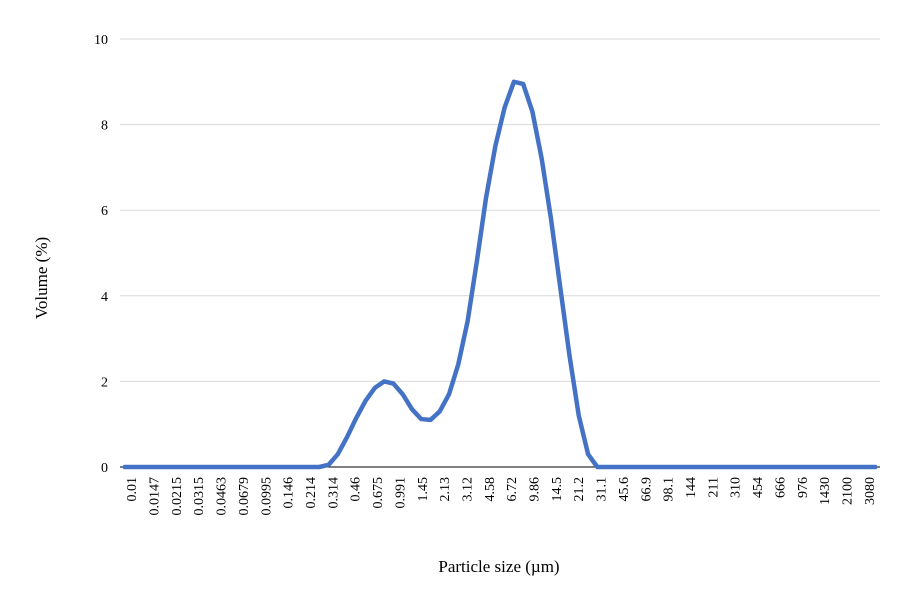 This screenshot has width=912, height=606. What do you see at coordinates (244, 496) in the screenshot?
I see `x-tick-label: 0.0679` at bounding box center [244, 496].